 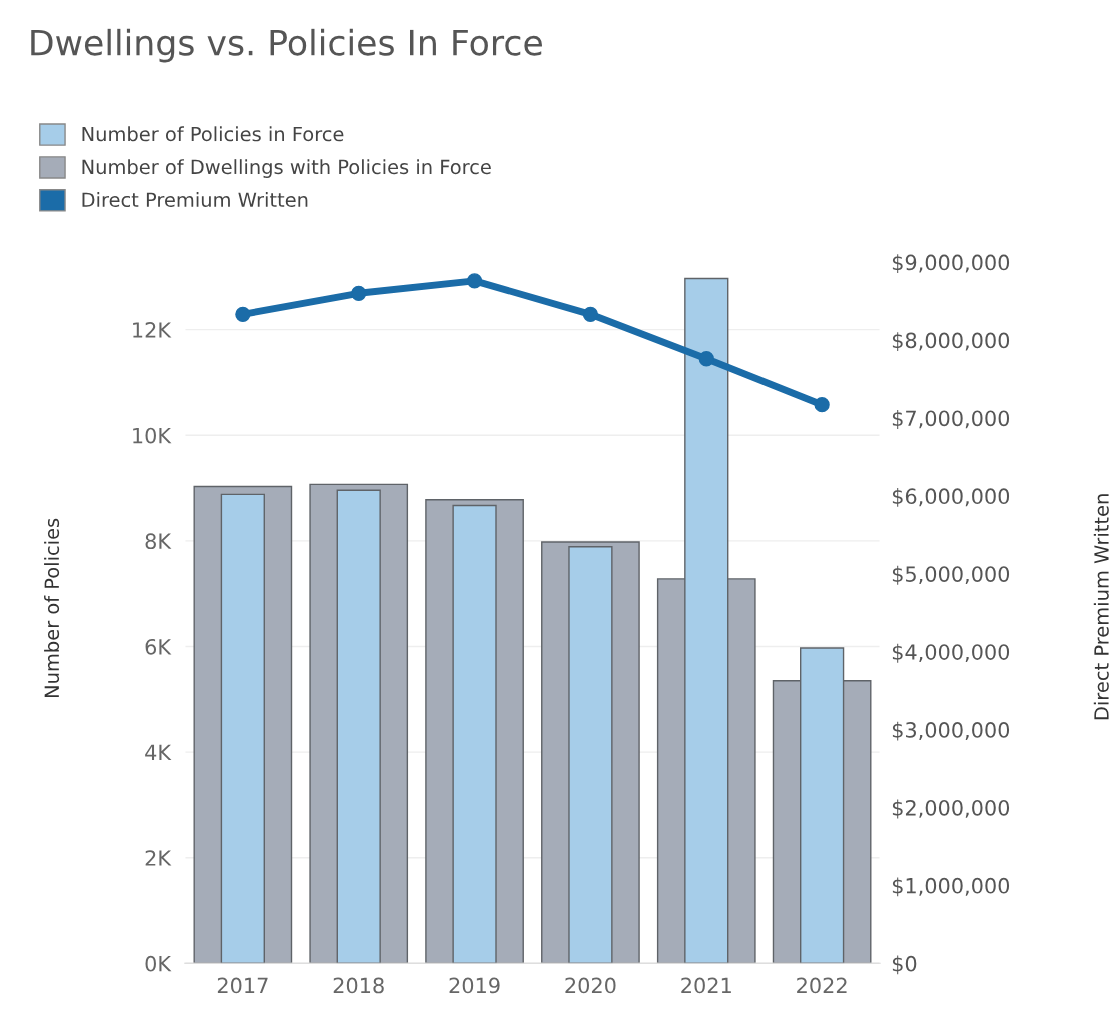 What do you see at coordinates (951, 264) in the screenshot?
I see `y2-tick-label: $9,000,000` at bounding box center [951, 264].